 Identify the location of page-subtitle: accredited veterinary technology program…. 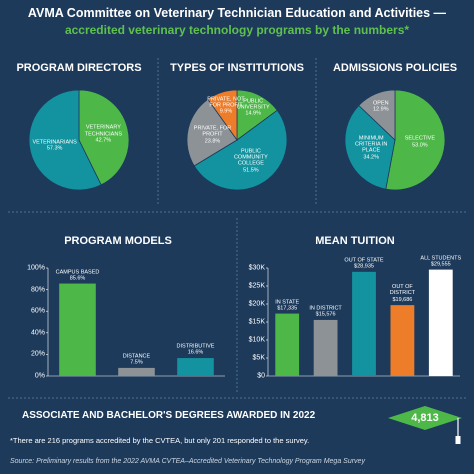
(237, 30).